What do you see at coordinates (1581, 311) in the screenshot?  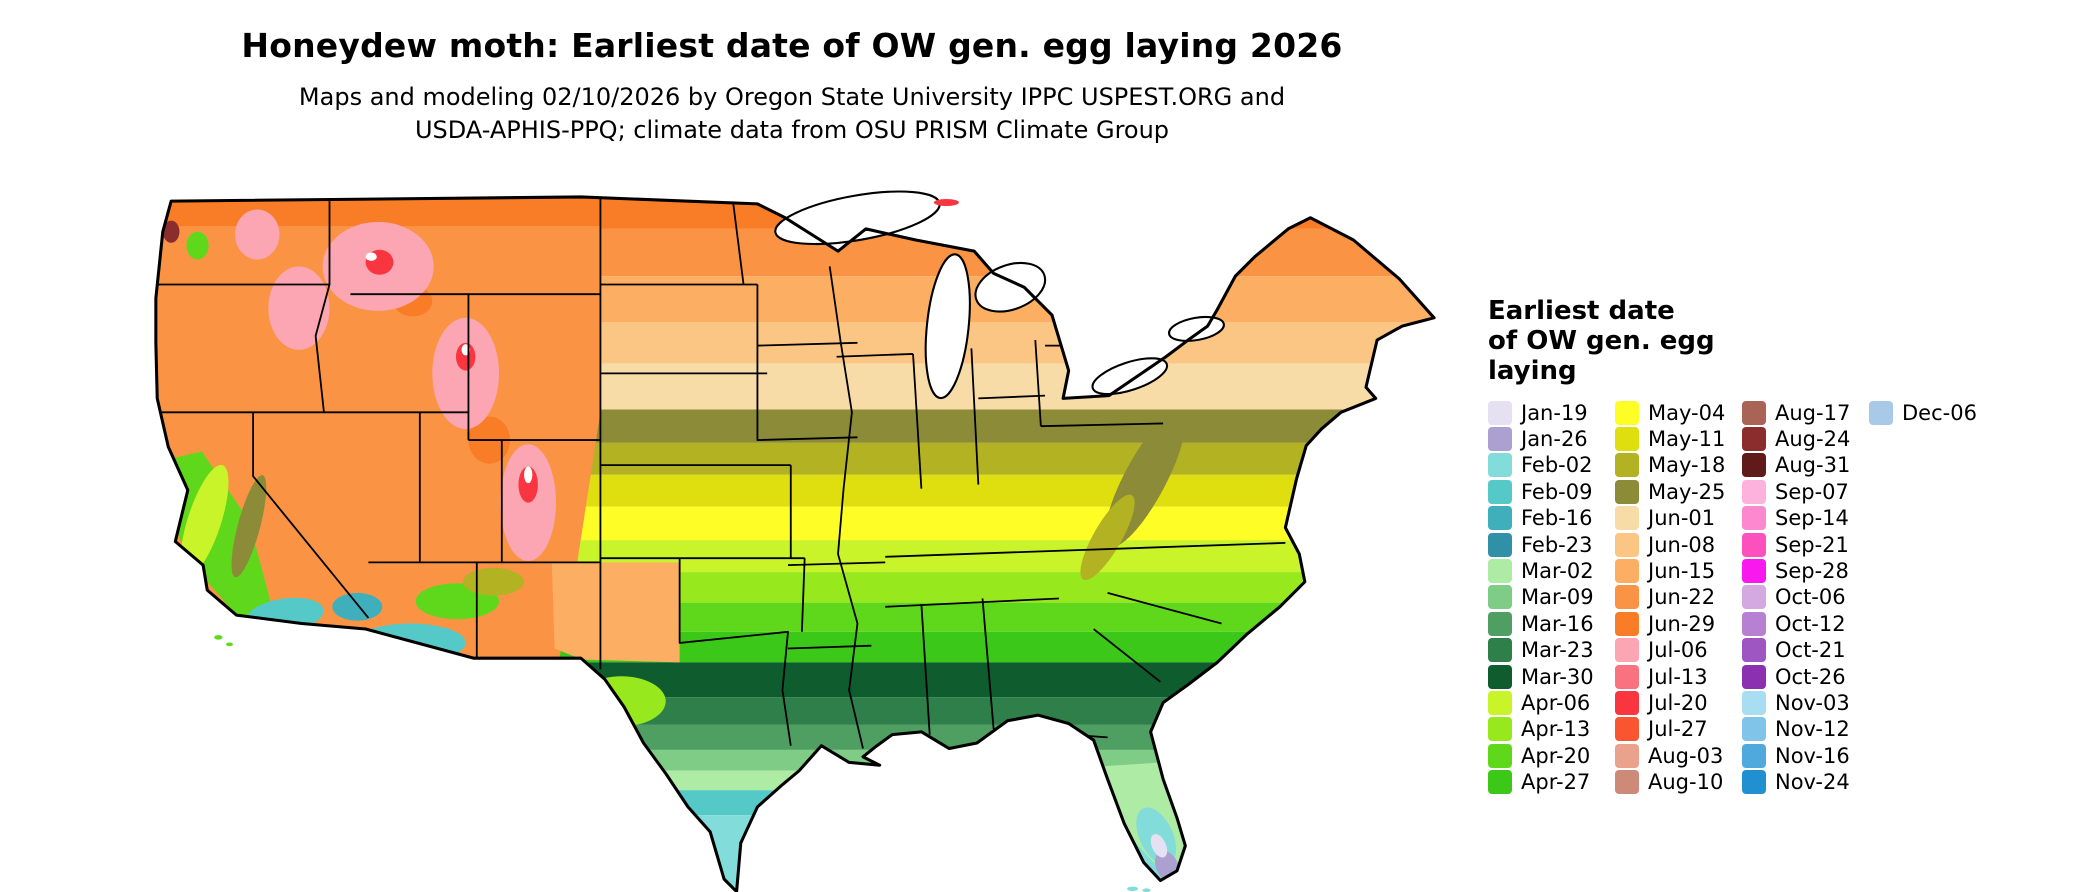 I see `legend-title-line: Earliest date` at bounding box center [1581, 311].